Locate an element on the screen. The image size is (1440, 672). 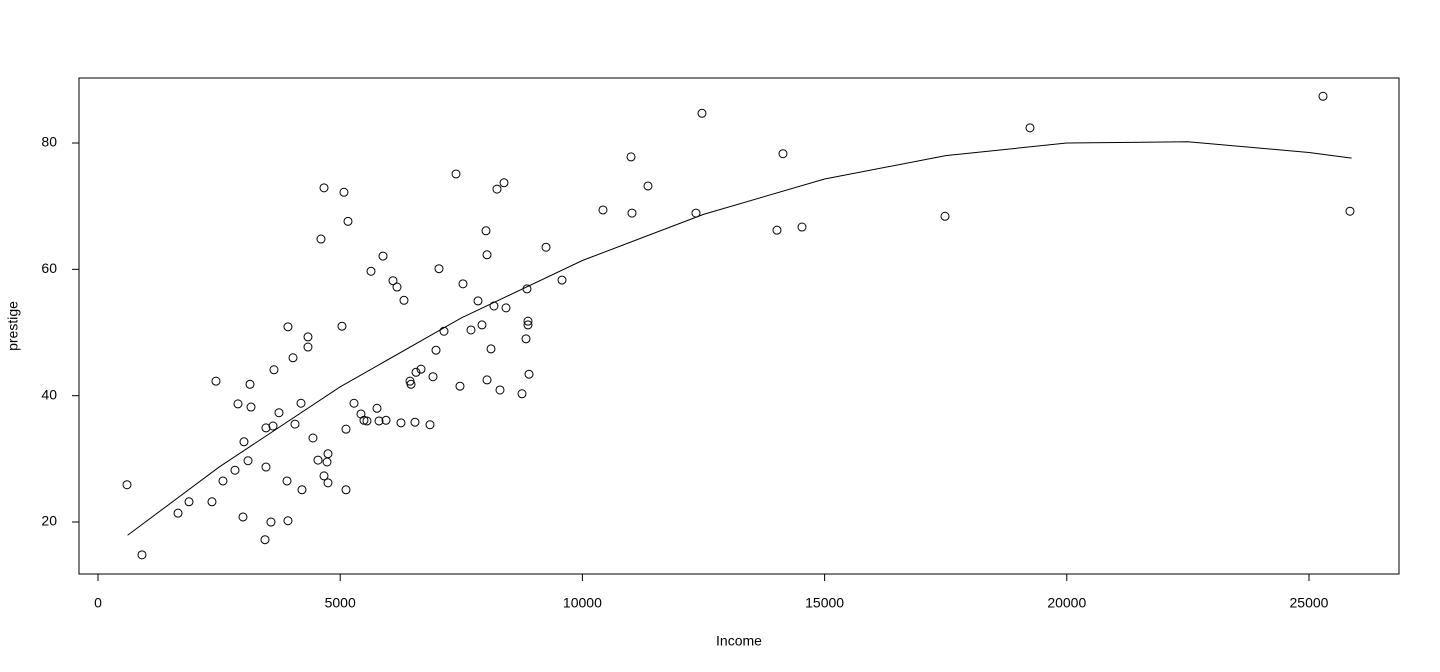
y-tick-label: 80 is located at coordinates (49, 142).